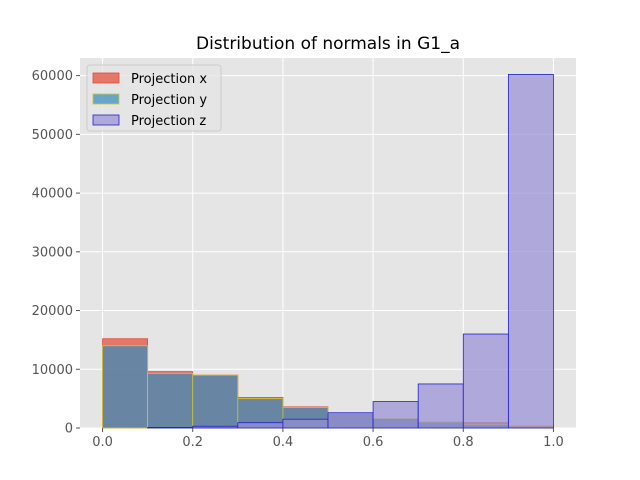 This screenshot has height=480, width=640. I want to click on legend-box, so click(154, 98).